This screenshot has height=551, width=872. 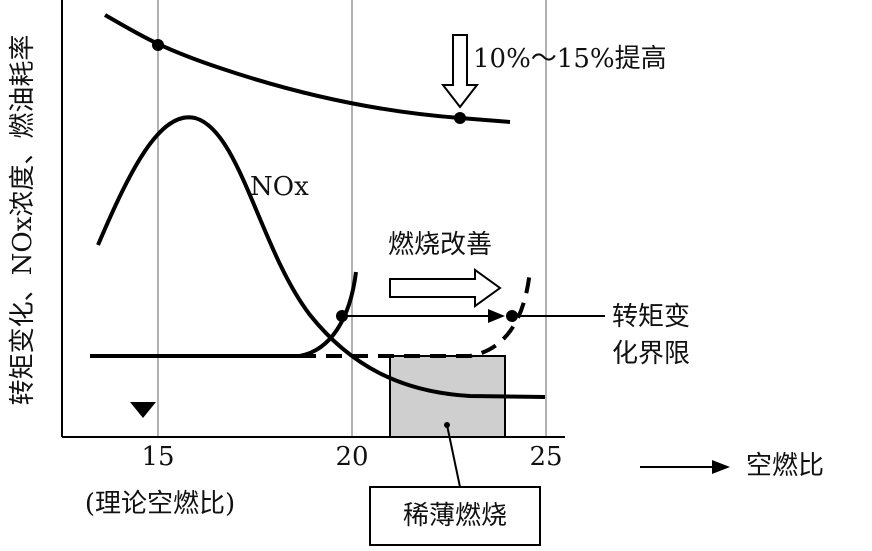 What do you see at coordinates (785, 466) in the screenshot?
I see `x-axis-label: 空燃比` at bounding box center [785, 466].